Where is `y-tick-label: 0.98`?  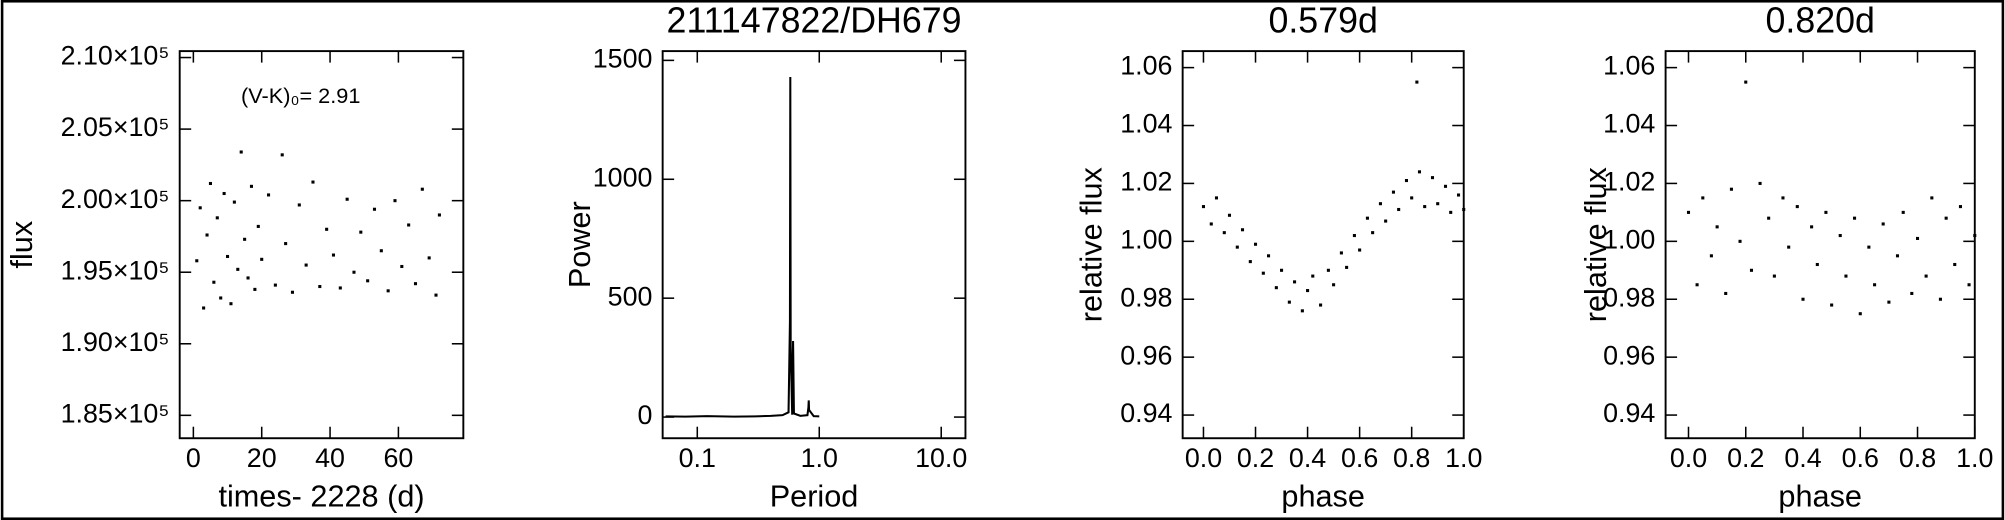
y-tick-label: 0.98 is located at coordinates (1146, 297).